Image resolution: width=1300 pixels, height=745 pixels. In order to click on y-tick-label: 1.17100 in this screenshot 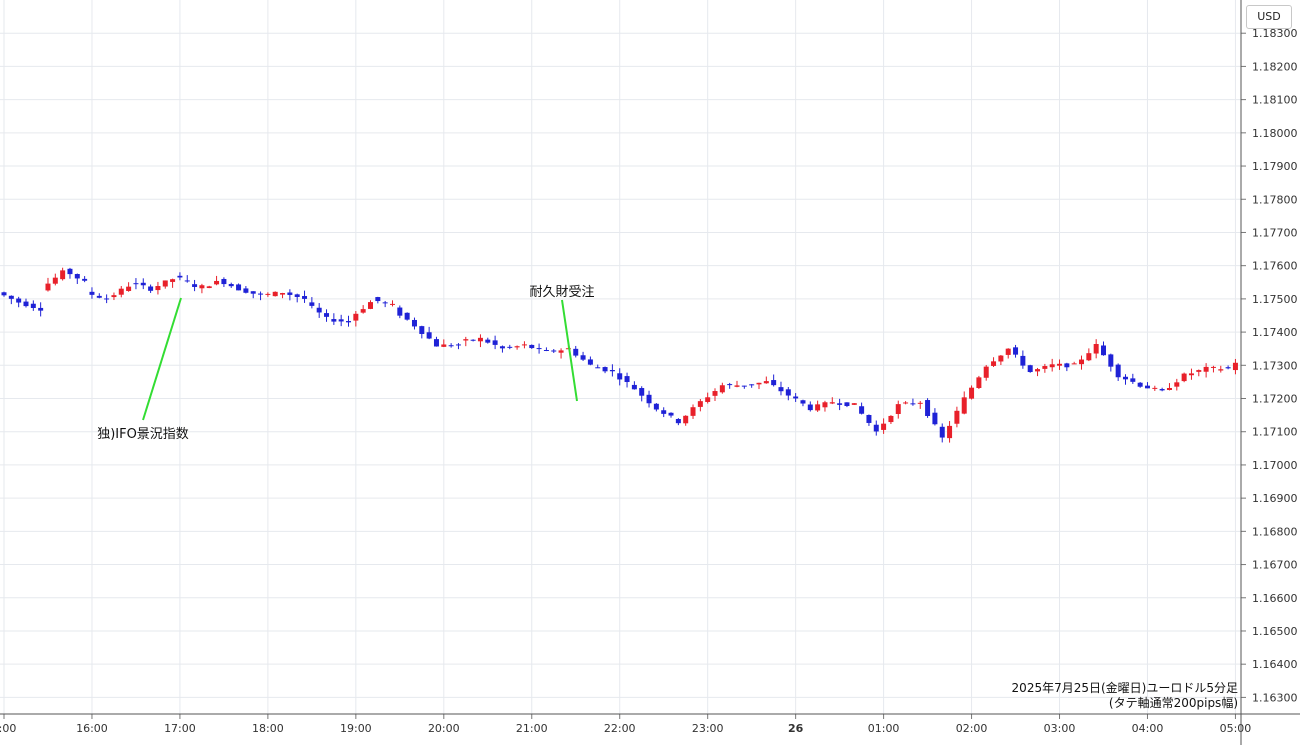, I will do `click(1275, 432)`.